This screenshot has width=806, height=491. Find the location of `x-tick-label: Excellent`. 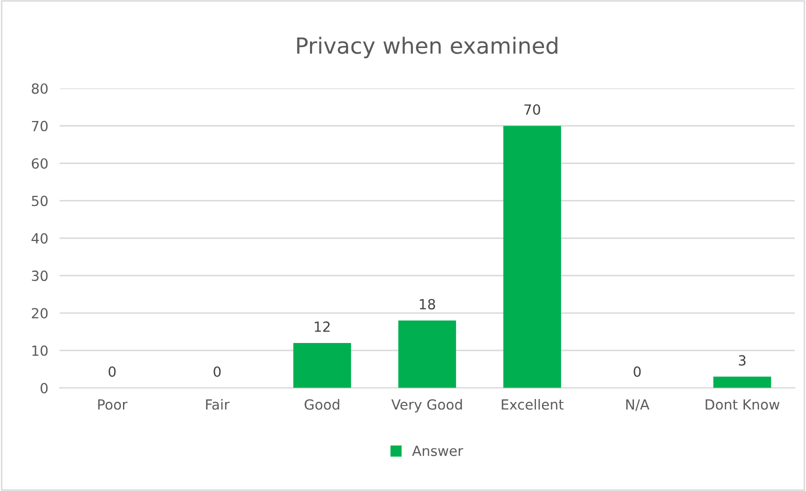

x-tick-label: Excellent is located at coordinates (533, 404).